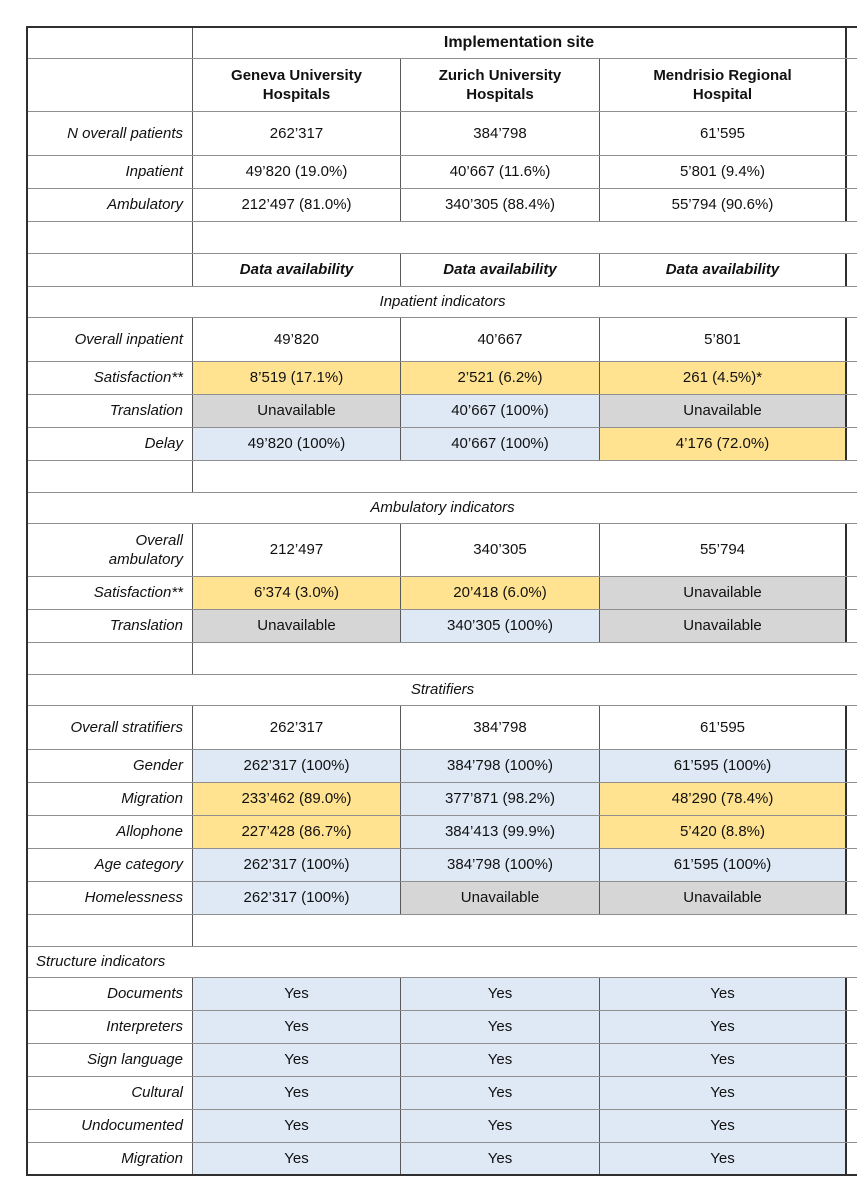  Describe the element at coordinates (126, 727) in the screenshot. I see `row-label: Overall stratifiers` at that location.